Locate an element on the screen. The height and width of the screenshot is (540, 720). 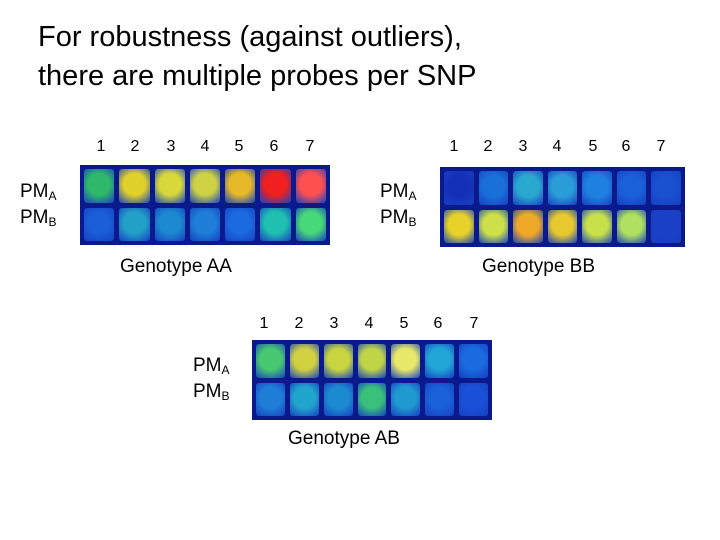
panel-caption: Genotype BB is located at coordinates (539, 266).